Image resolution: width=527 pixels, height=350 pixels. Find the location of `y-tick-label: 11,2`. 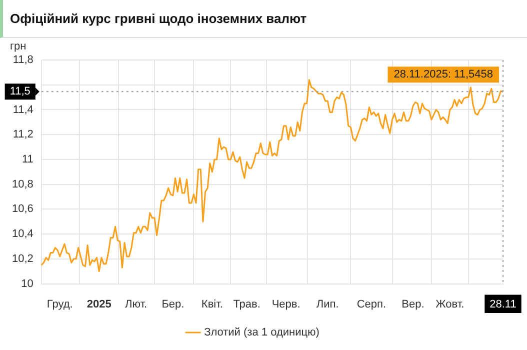

y-tick-label: 11,2 is located at coordinates (23, 134).